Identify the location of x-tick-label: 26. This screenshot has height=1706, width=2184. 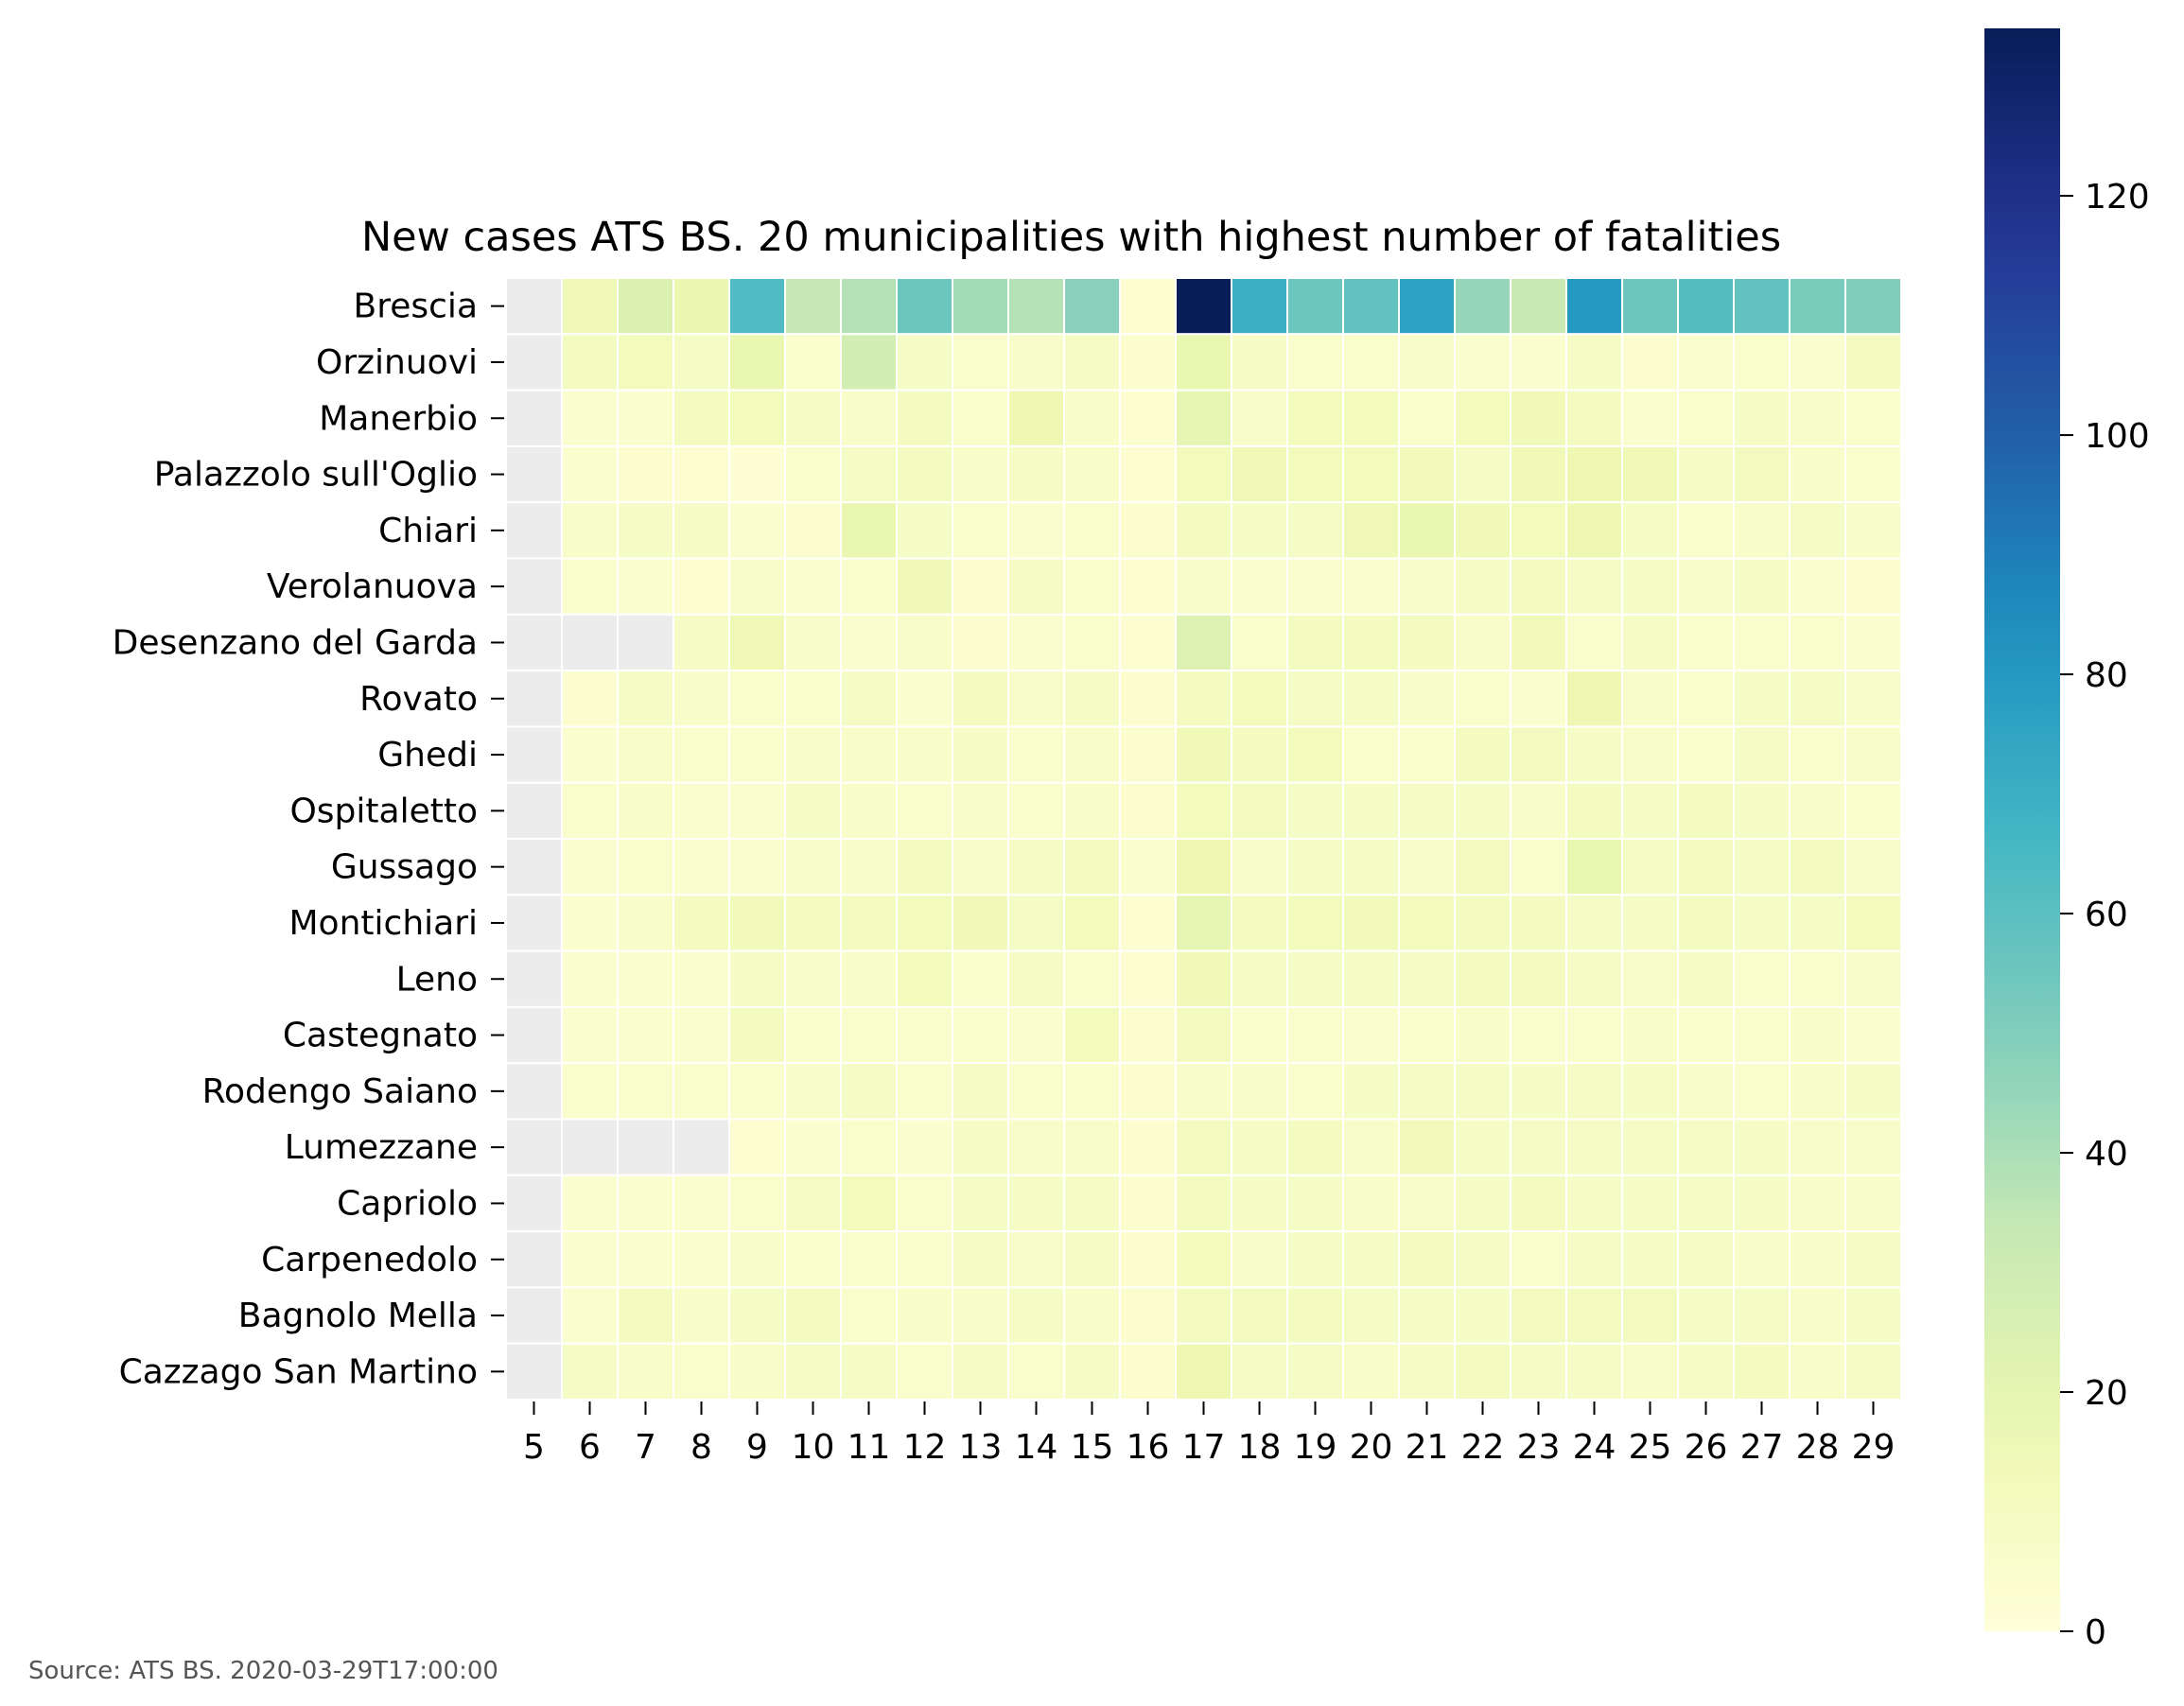
(1706, 1447).